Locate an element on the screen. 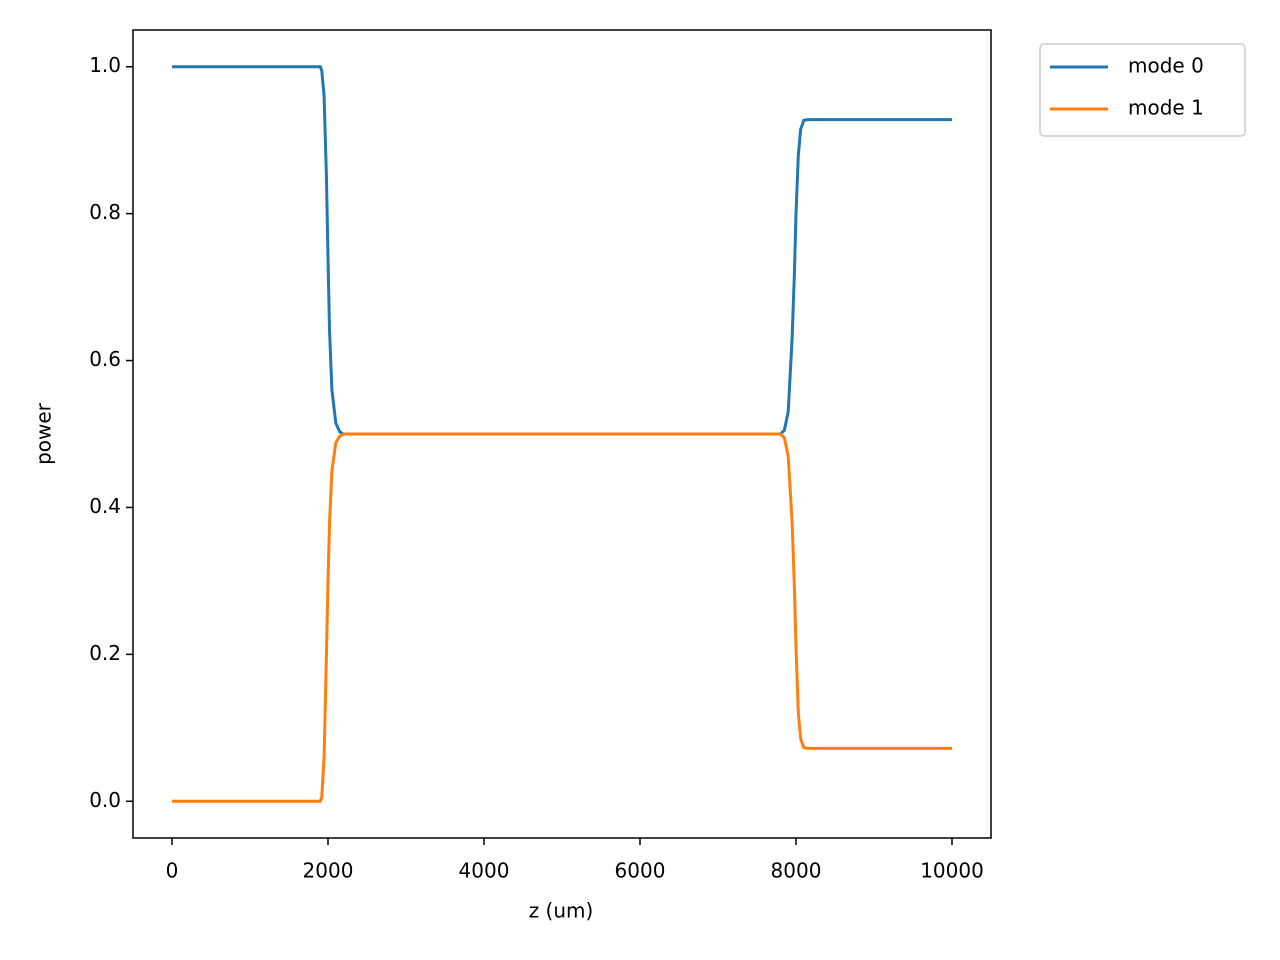  y-axis-label: power is located at coordinates (44, 433).